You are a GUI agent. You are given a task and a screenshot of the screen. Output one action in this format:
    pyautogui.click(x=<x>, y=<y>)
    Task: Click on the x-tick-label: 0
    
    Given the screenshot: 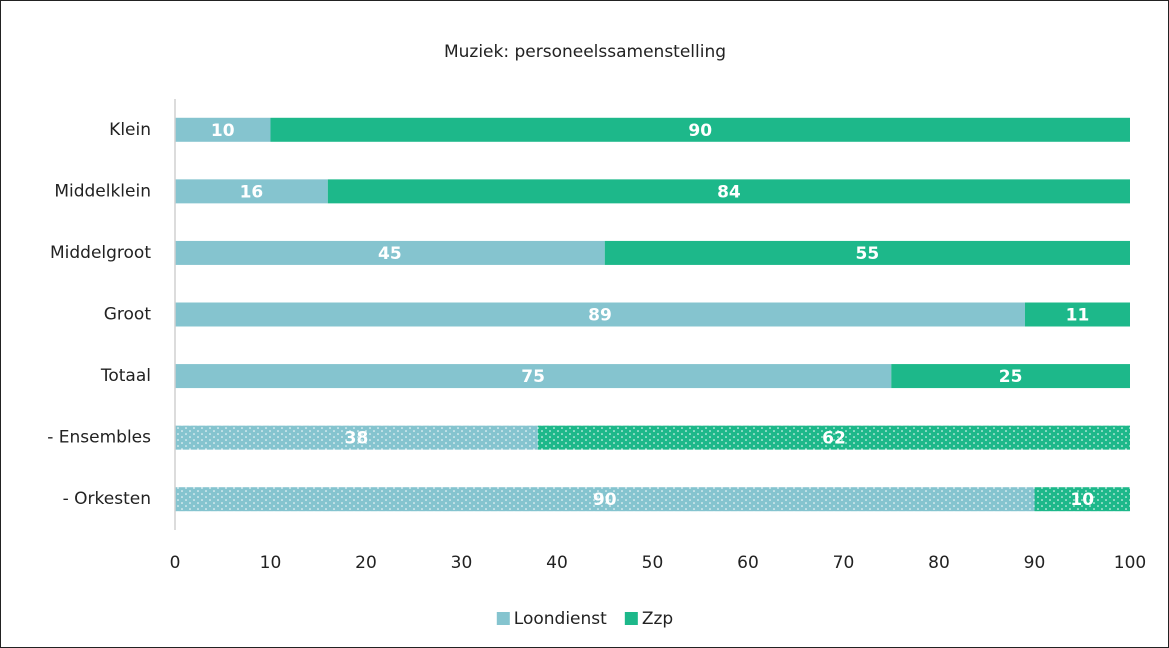 What is the action you would take?
    pyautogui.click(x=175, y=563)
    